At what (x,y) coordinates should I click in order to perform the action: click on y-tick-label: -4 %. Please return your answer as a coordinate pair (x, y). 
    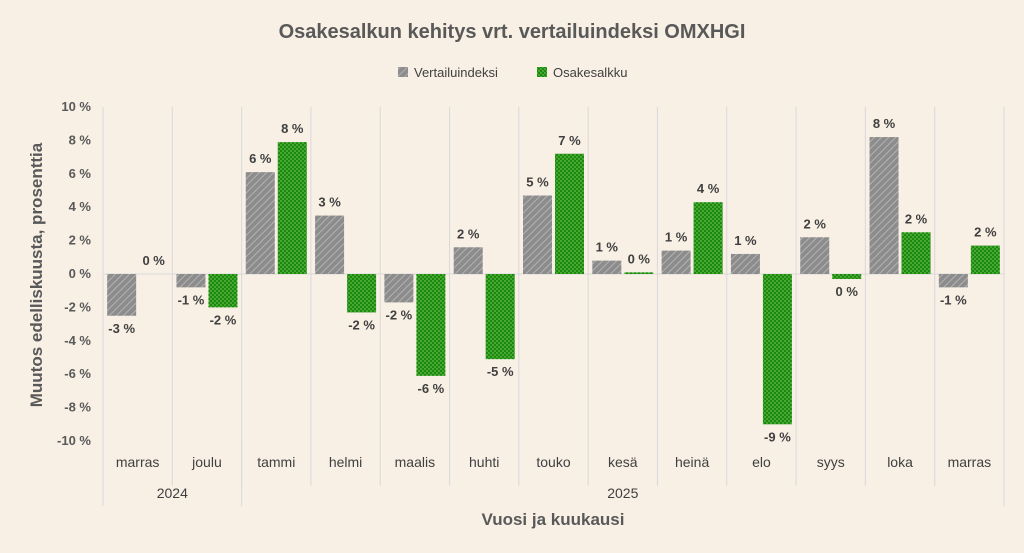
    Looking at the image, I should click on (77, 340).